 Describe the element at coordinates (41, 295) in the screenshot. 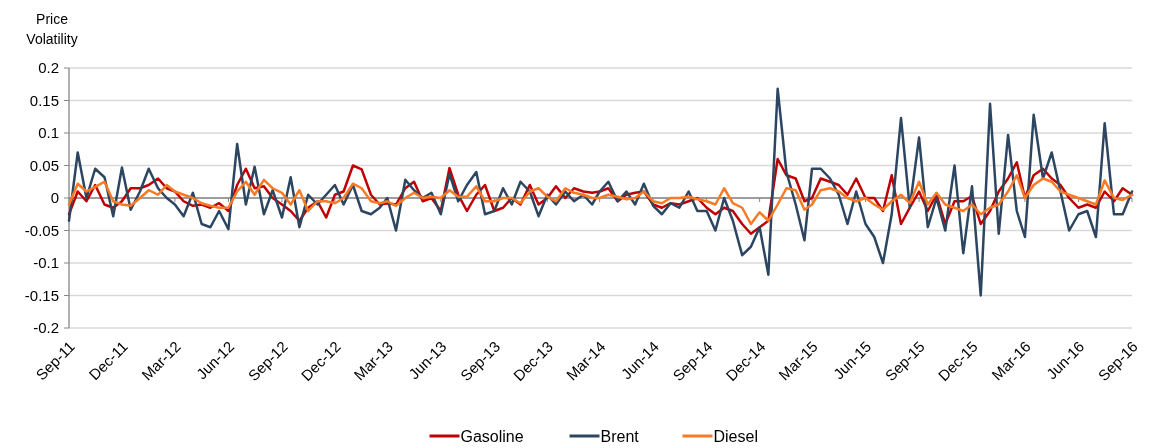

I see `y-tick-label: -0.15` at that location.